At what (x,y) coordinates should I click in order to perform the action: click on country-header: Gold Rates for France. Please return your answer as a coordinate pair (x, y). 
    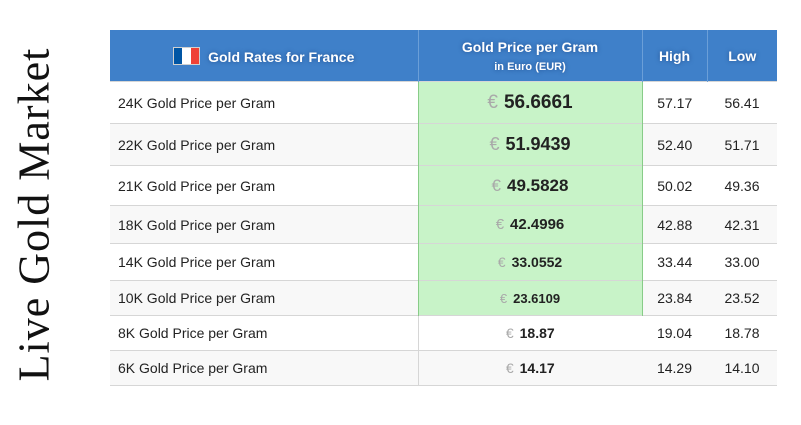
    Looking at the image, I should click on (264, 56).